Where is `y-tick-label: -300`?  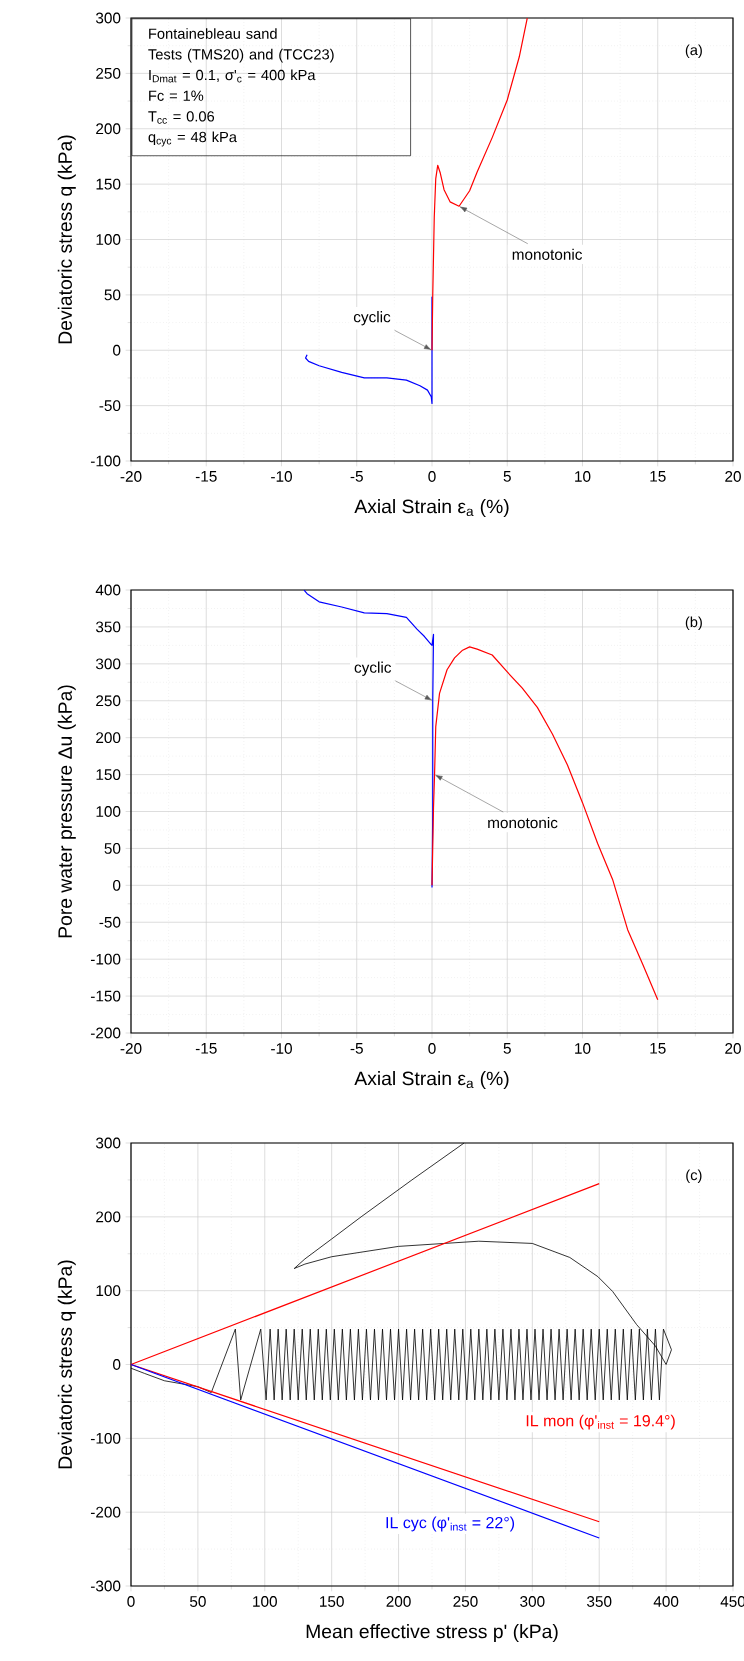
y-tick-label: -300 is located at coordinates (105, 1586).